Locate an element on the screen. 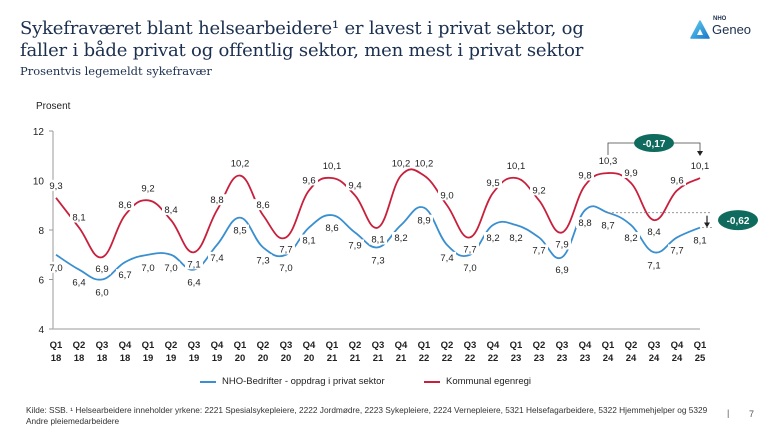 This screenshot has height=433, width=770. data-label: 9,0 is located at coordinates (446, 195).